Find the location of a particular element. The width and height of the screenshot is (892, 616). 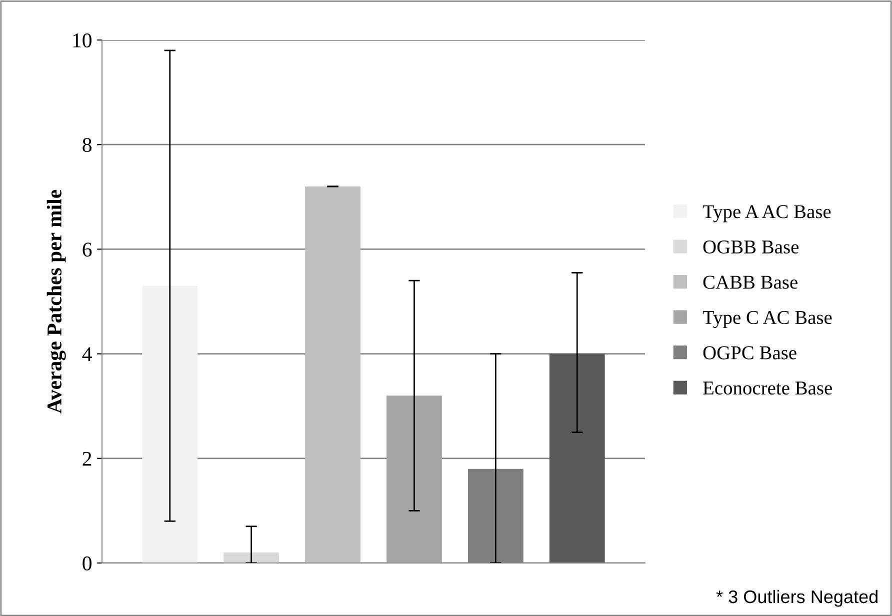

legend-label: OGBB Base is located at coordinates (751, 247).